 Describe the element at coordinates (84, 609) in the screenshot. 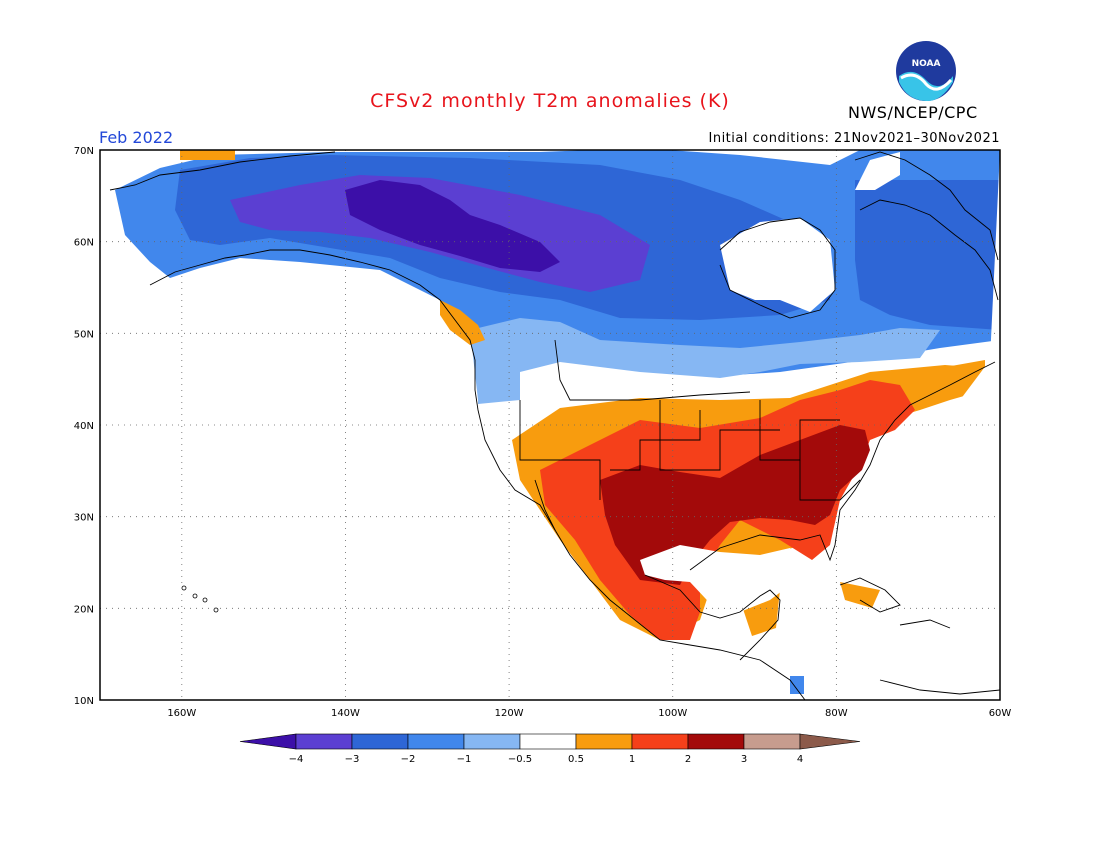

I see `lat-tick-label: 20N` at that location.